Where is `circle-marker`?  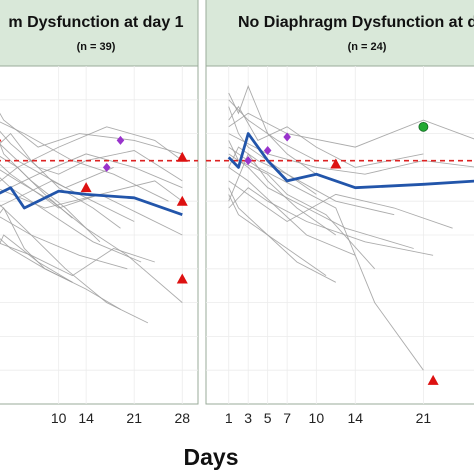 circle-marker is located at coordinates (423, 126).